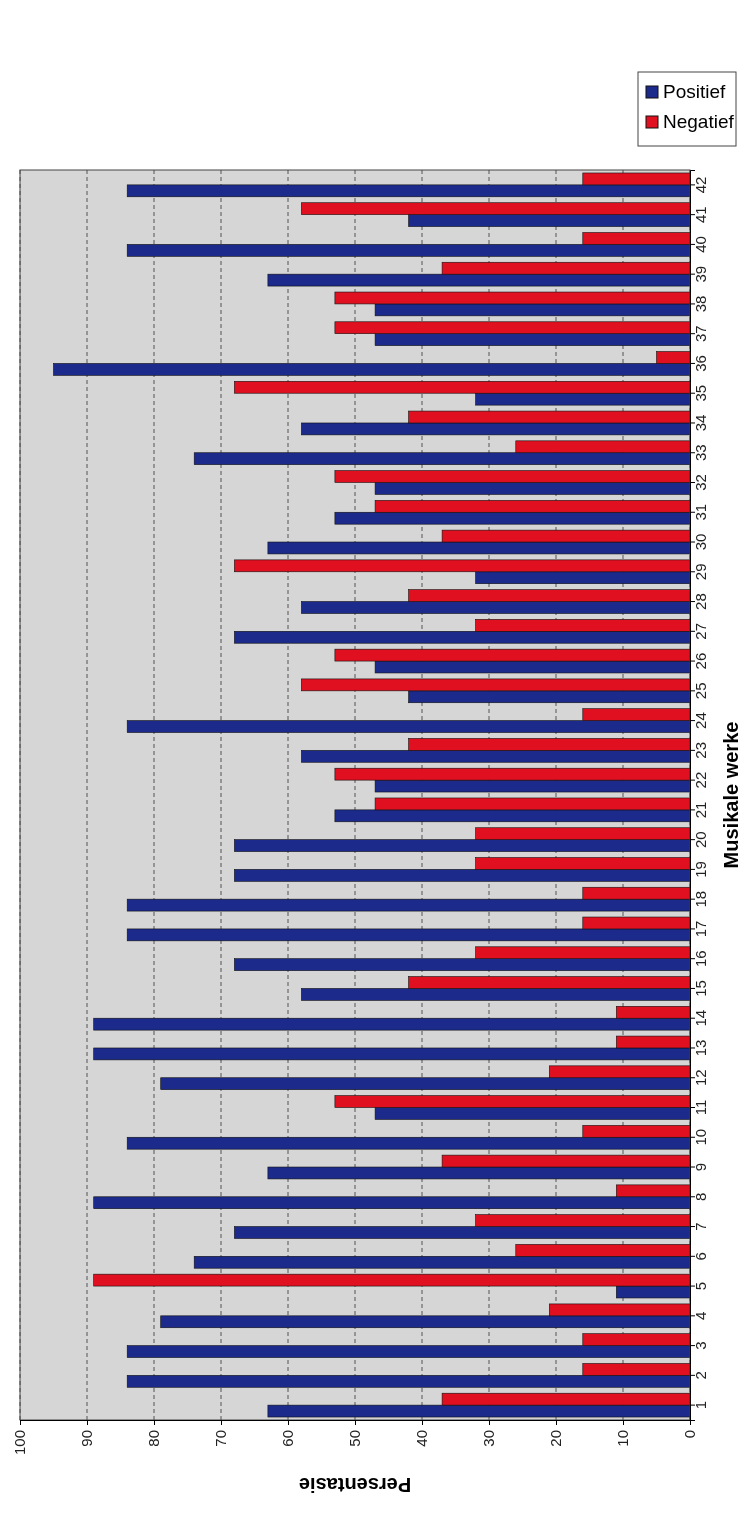 This screenshot has height=1517, width=750. What do you see at coordinates (700, 423) in the screenshot?
I see `y-tick-label: 34` at bounding box center [700, 423].